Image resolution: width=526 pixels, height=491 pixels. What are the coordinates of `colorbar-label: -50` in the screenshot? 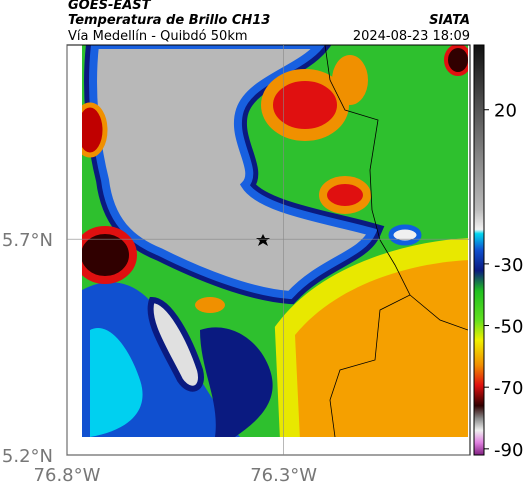 It's located at (508, 327).